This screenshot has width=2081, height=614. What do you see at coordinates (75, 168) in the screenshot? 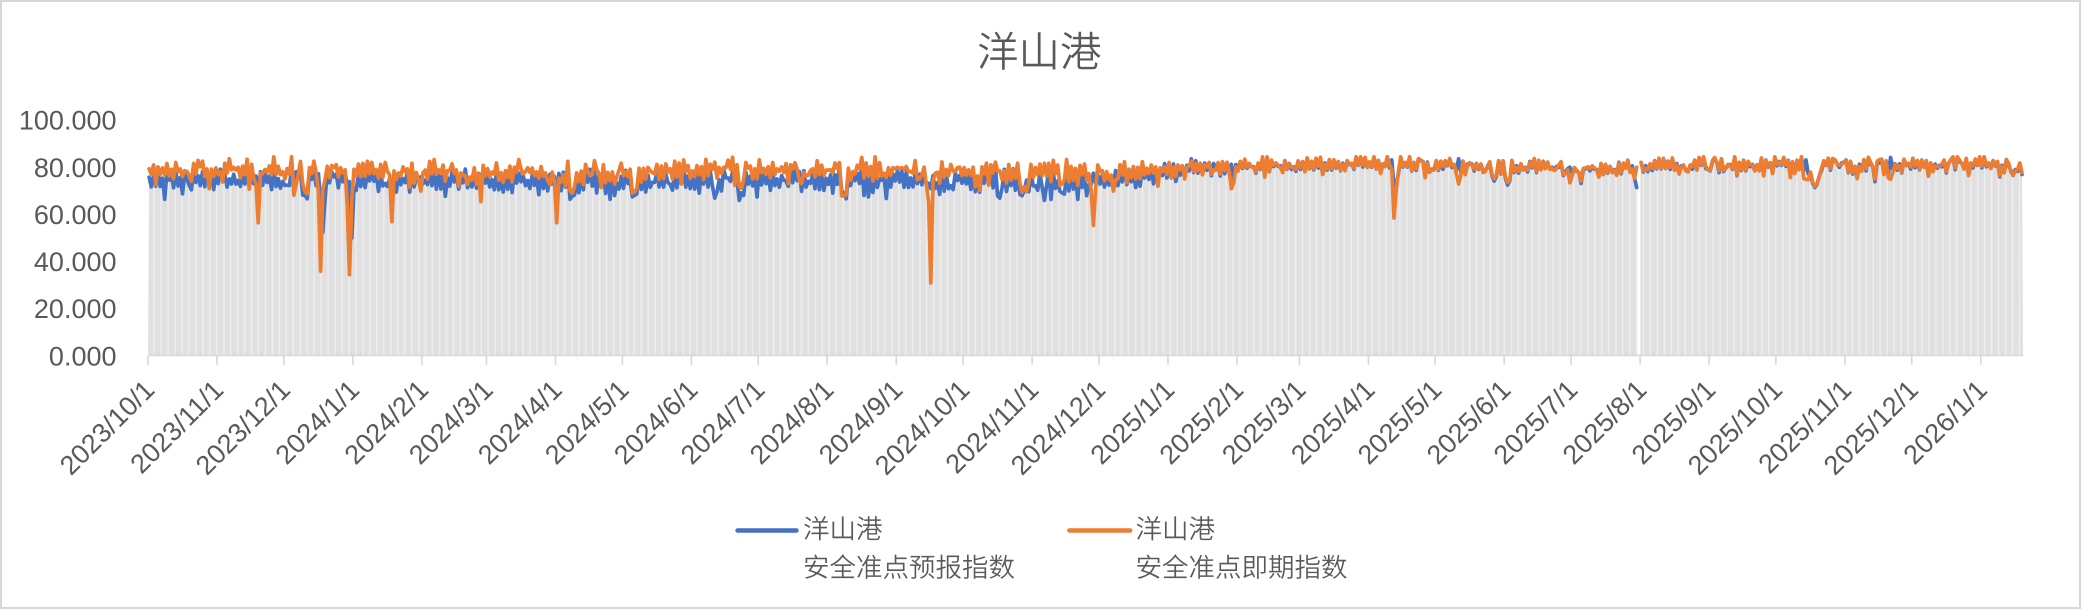
I see `svg-text: 80.000` at bounding box center [75, 168].